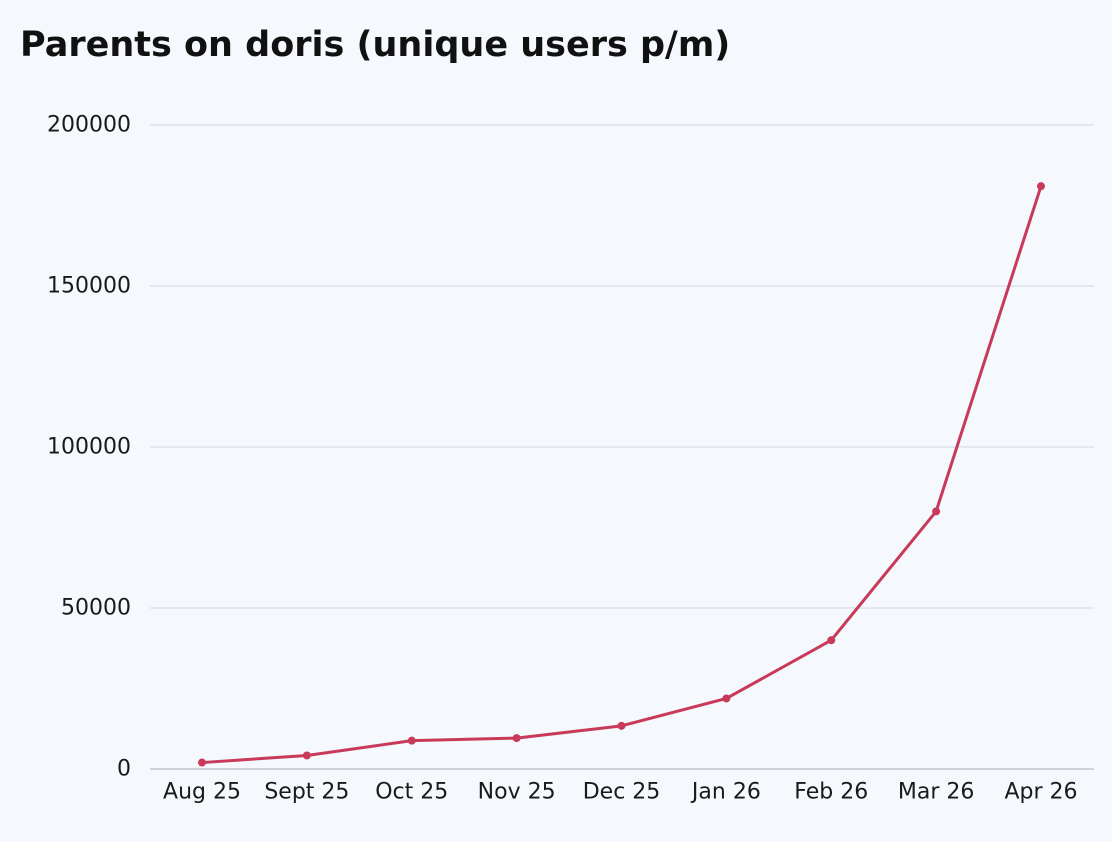  Describe the element at coordinates (517, 792) in the screenshot. I see `x-tick-label: Nov 25` at that location.